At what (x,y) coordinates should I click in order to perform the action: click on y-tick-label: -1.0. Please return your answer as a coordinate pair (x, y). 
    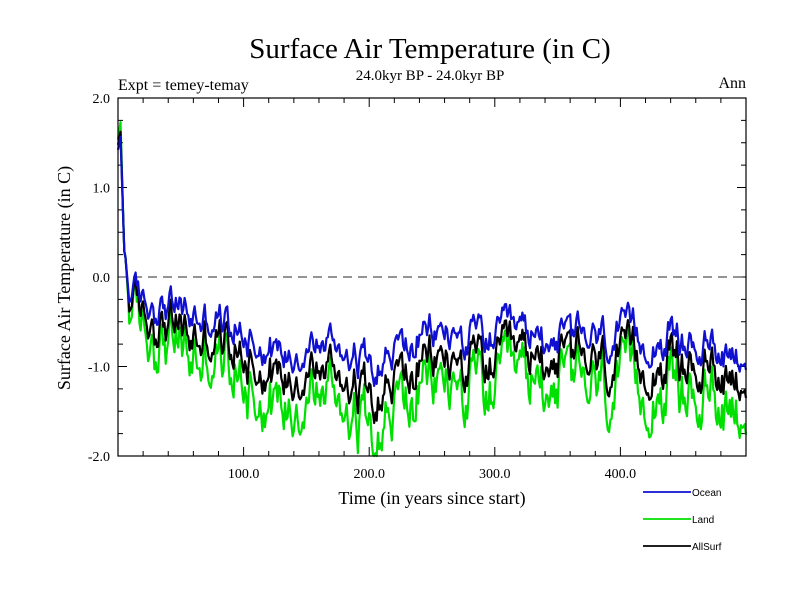
    Looking at the image, I should click on (99, 368).